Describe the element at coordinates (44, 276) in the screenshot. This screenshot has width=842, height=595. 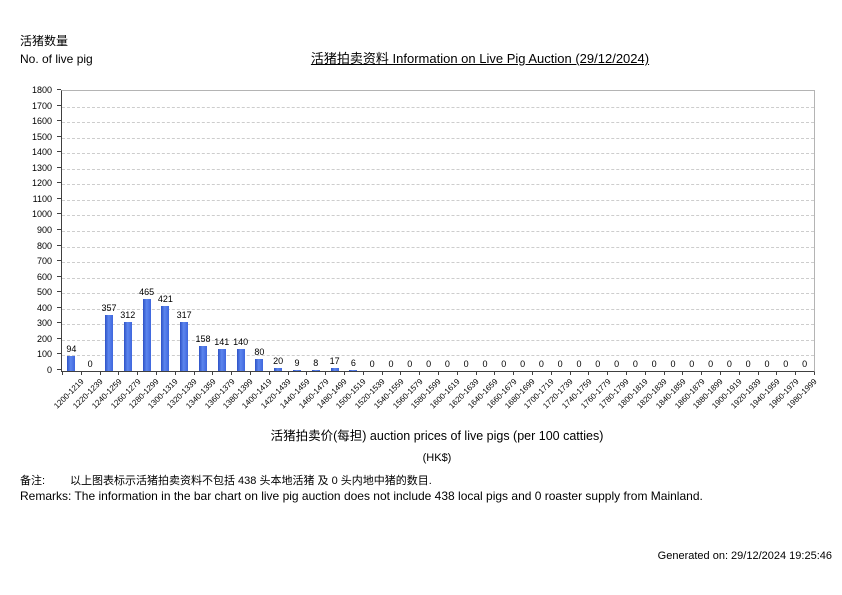
I see `y-tick-label: 600` at that location.